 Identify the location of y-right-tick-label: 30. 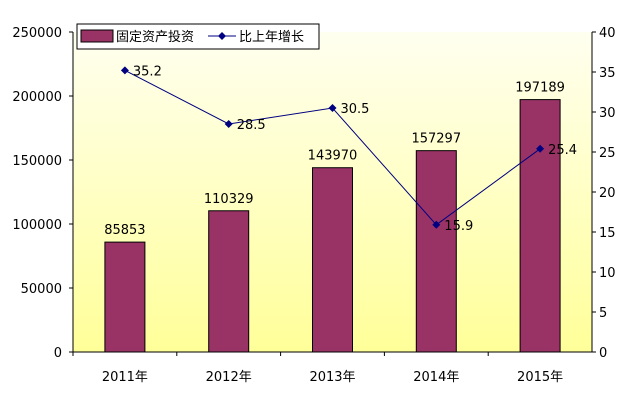
(607, 113).